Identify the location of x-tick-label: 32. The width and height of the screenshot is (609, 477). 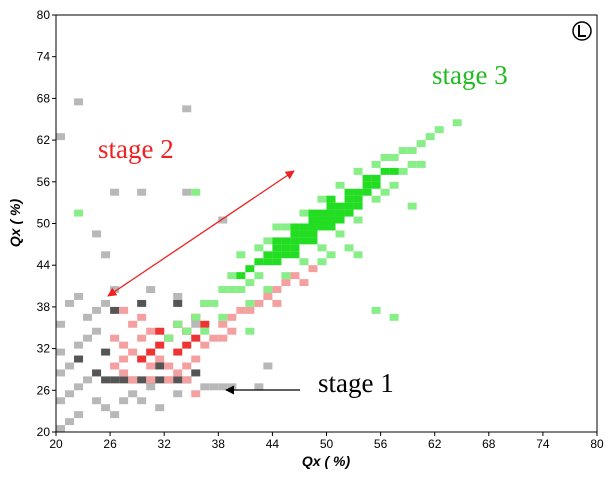
(165, 444).